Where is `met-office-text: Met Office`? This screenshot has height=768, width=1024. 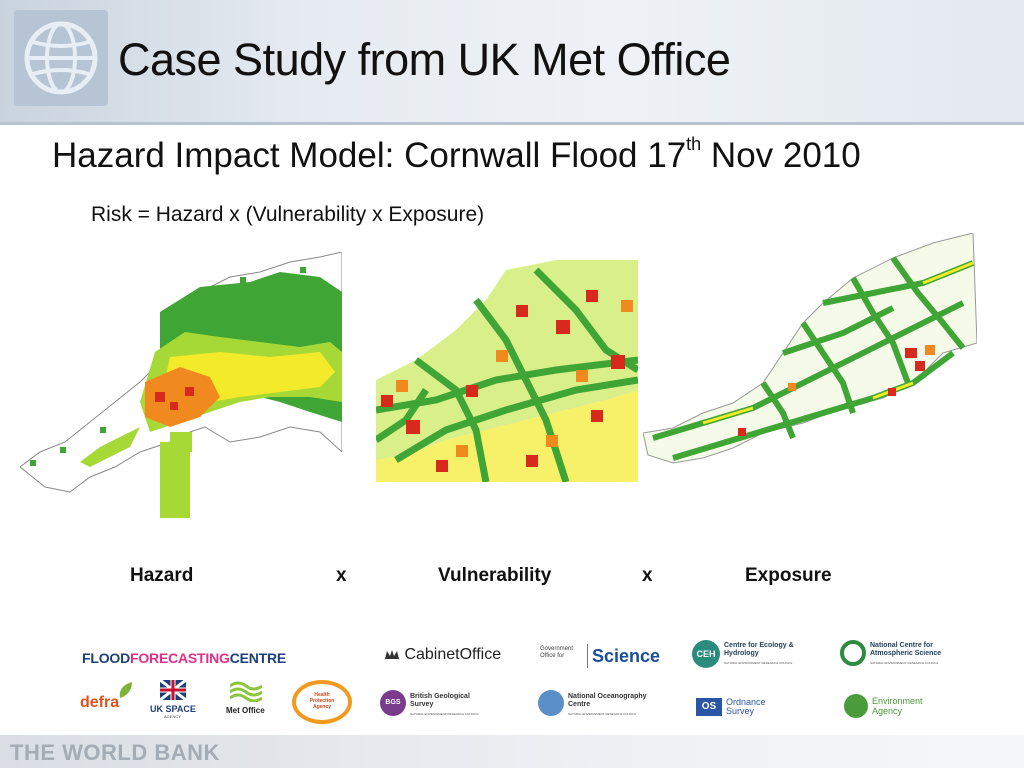 met-office-text: Met Office is located at coordinates (245, 710).